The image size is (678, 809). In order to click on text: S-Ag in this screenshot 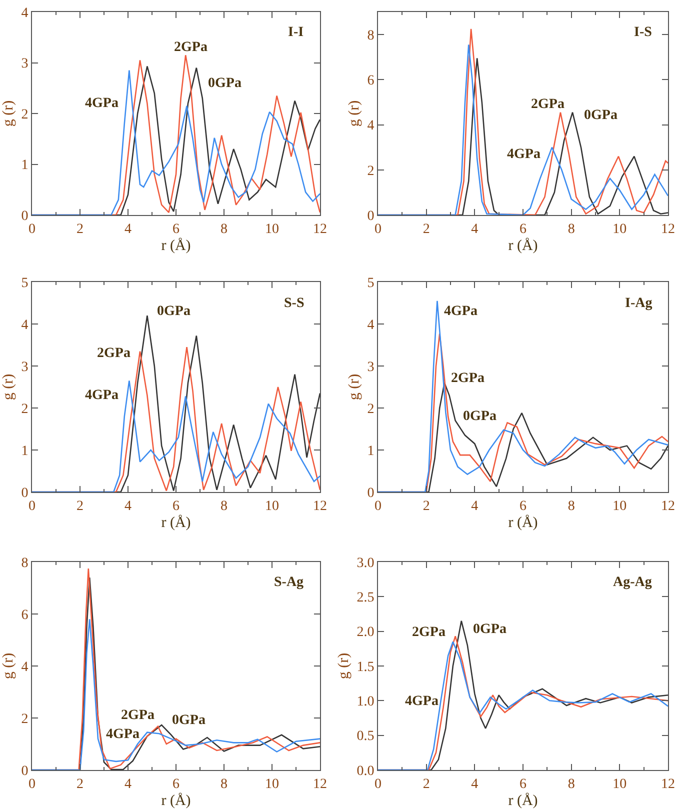, I will do `click(289, 582)`.